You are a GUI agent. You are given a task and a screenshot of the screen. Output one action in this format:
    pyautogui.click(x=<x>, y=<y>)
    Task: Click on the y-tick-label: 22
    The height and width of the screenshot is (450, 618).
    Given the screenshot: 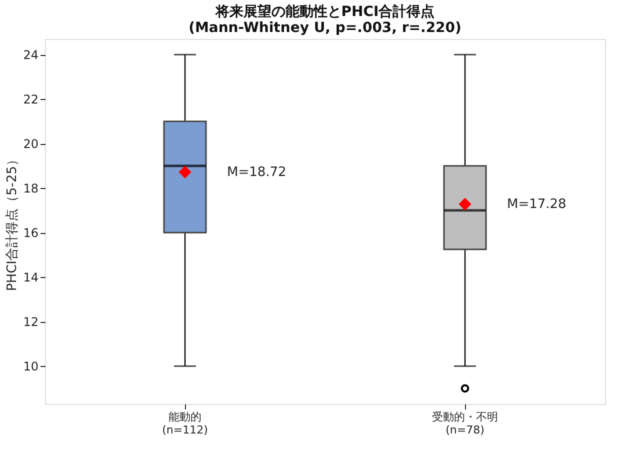 What is the action you would take?
    pyautogui.click(x=30, y=99)
    